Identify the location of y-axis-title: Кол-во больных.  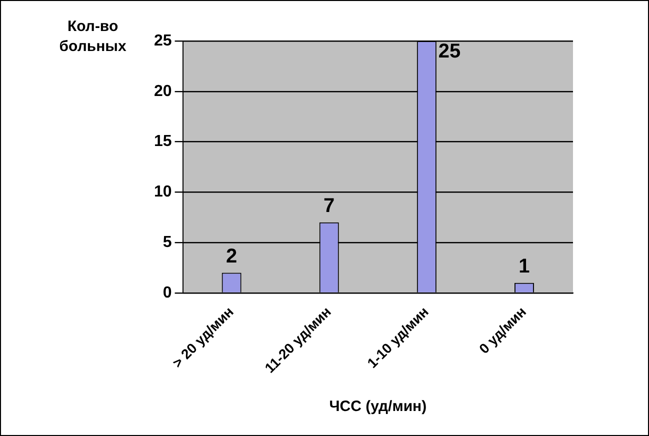
(93, 36).